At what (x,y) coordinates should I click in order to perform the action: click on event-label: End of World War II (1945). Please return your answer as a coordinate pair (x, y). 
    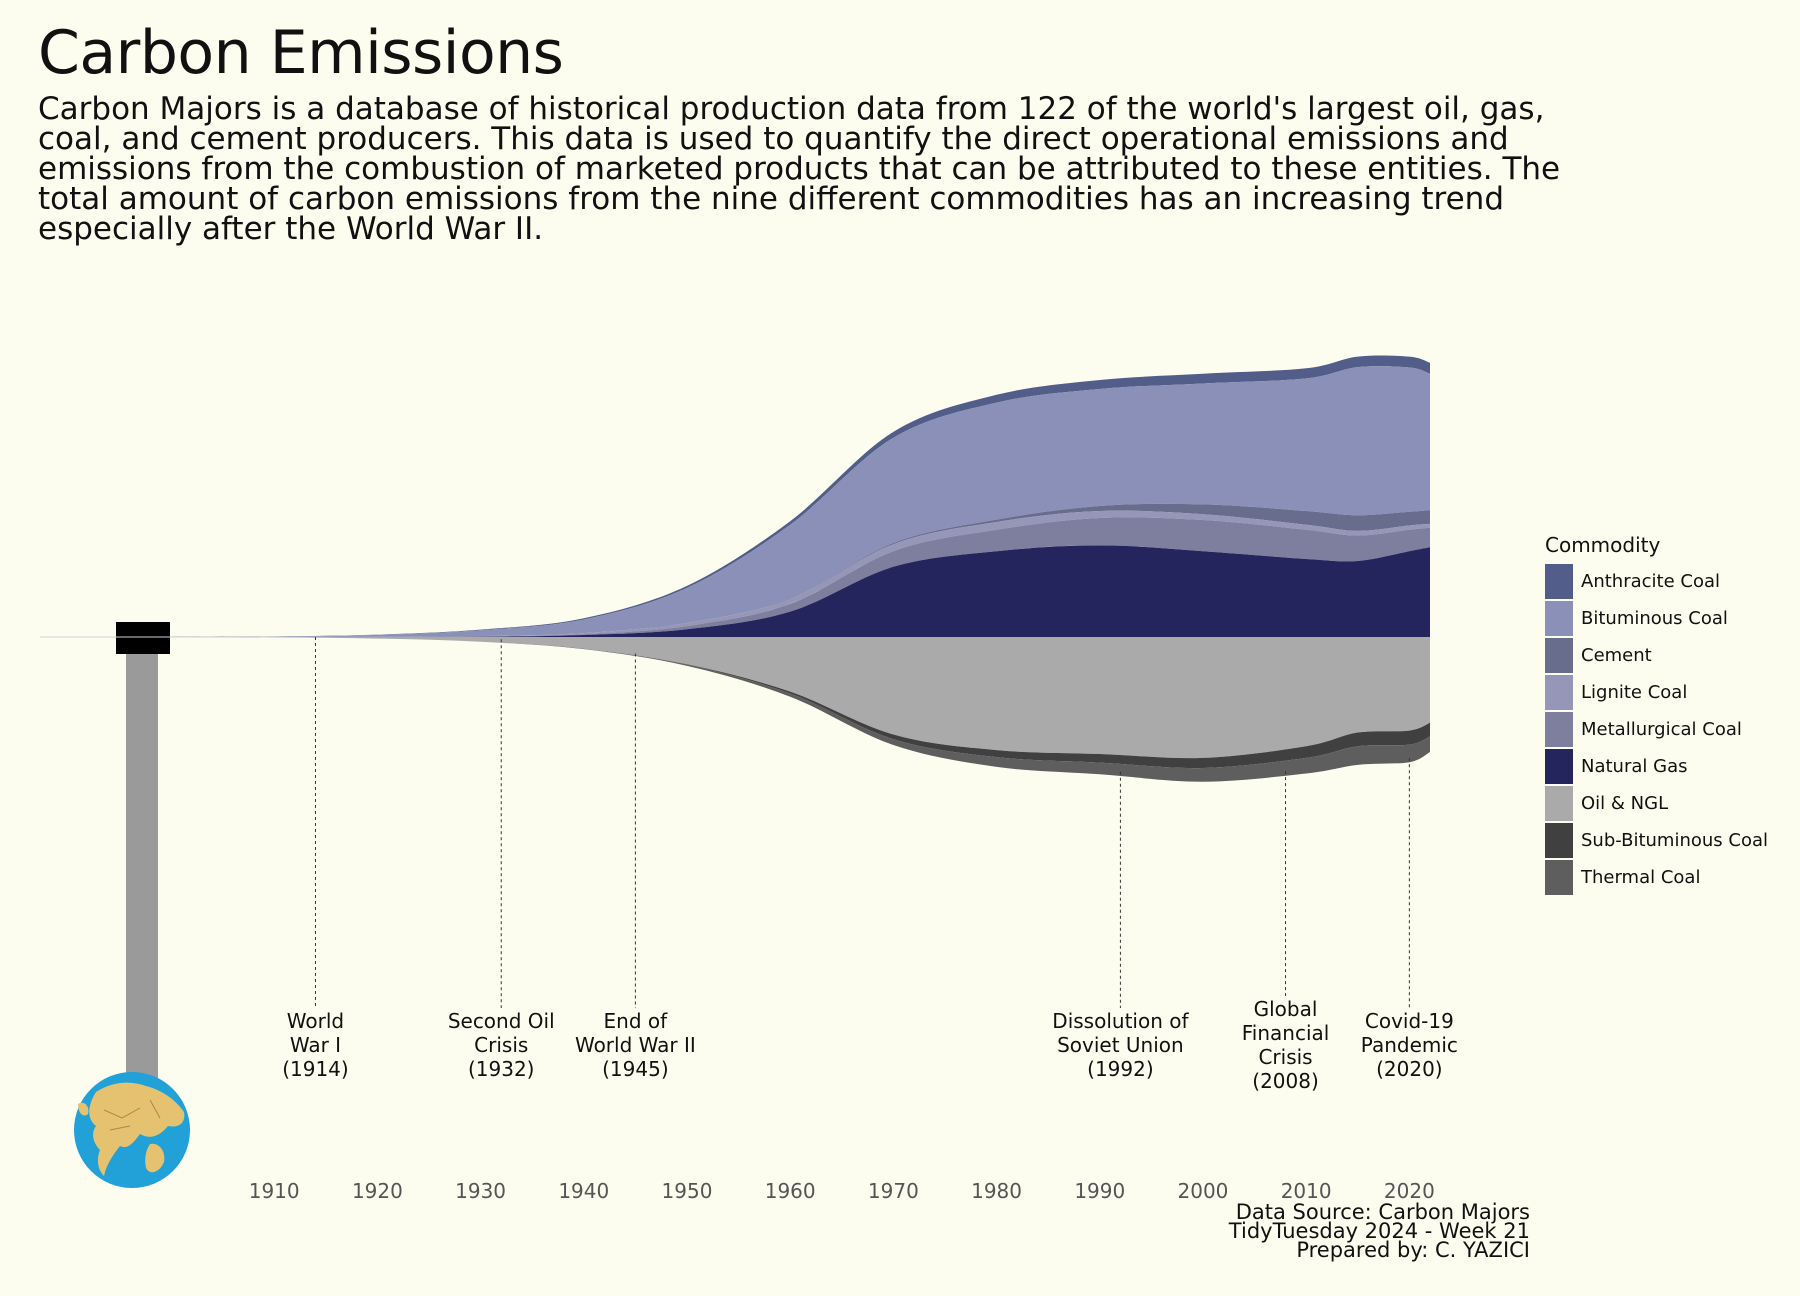
    Looking at the image, I should click on (635, 1045).